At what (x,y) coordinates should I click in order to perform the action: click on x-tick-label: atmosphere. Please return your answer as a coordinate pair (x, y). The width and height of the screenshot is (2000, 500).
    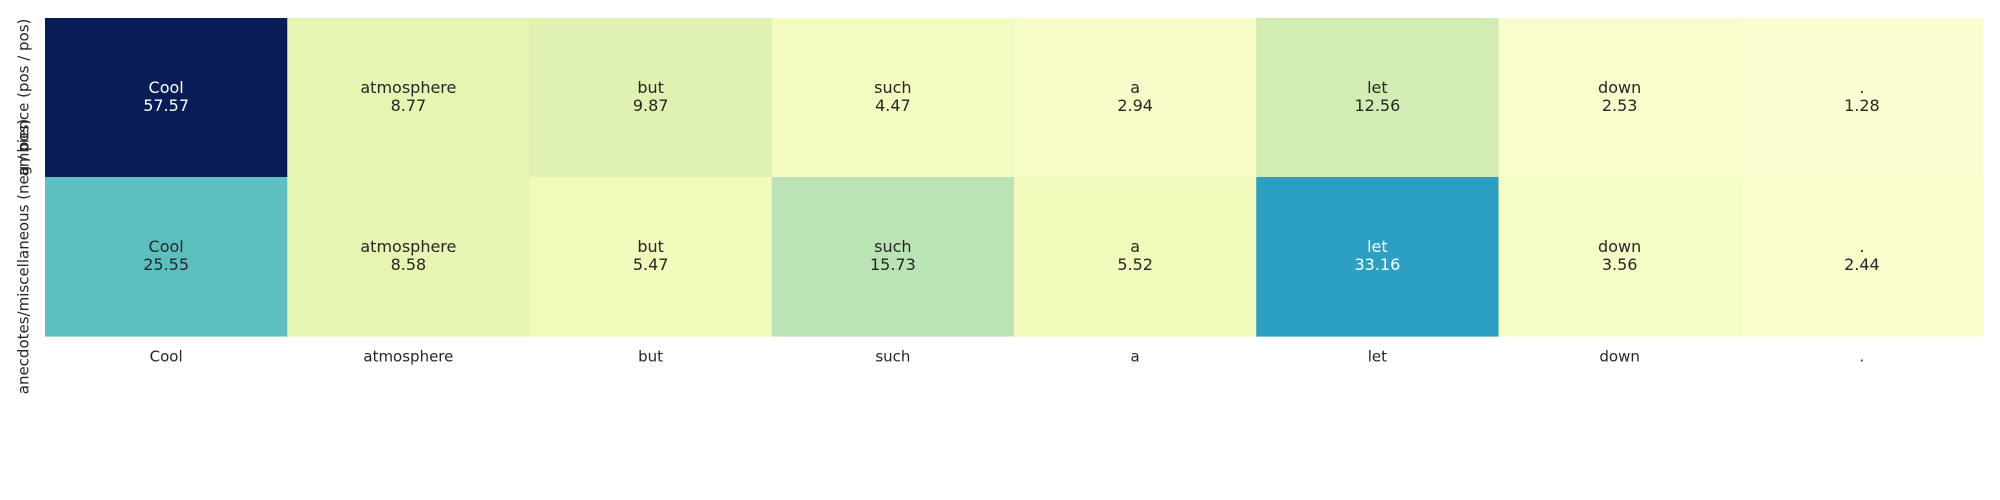
    Looking at the image, I should click on (408, 357).